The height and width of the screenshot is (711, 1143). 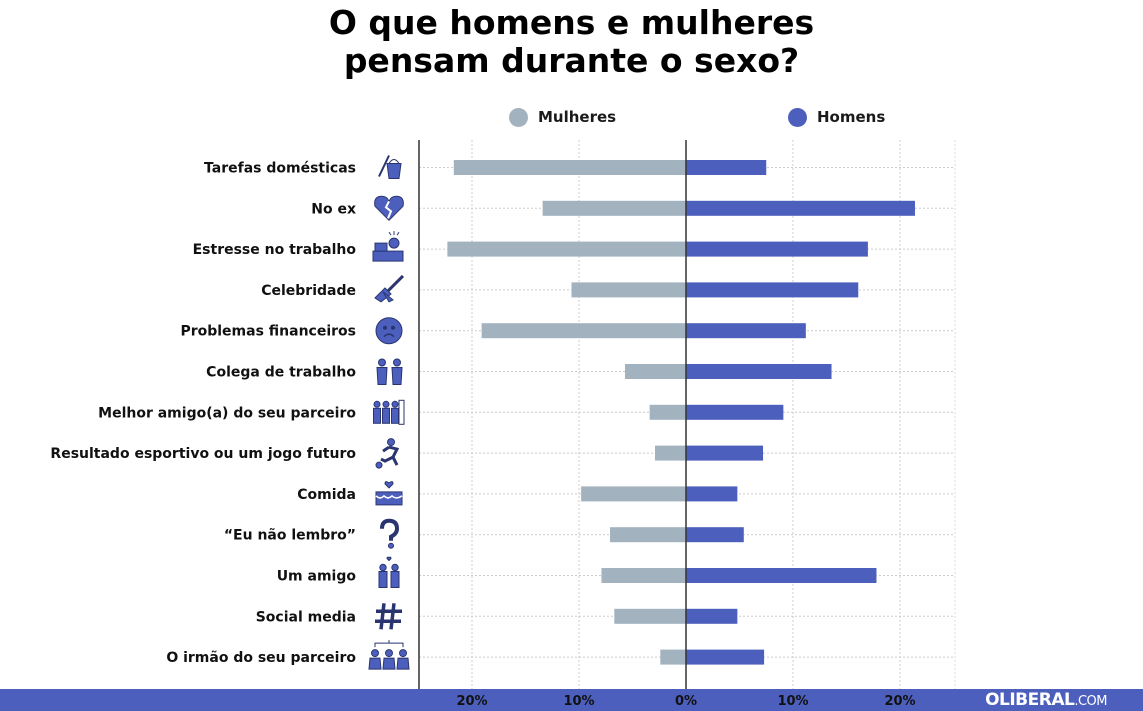 What do you see at coordinates (389, 572) in the screenshot?
I see `two-friends-icon` at bounding box center [389, 572].